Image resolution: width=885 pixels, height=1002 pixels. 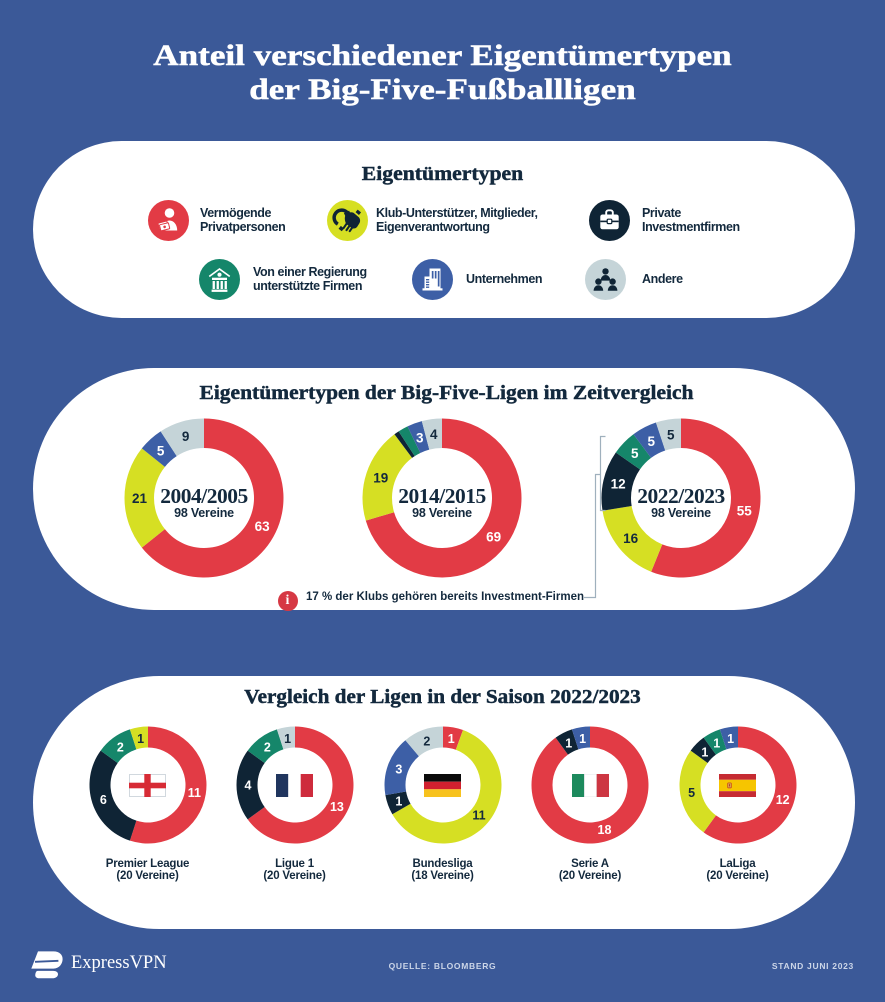 What do you see at coordinates (336, 807) in the screenshot?
I see `svg-text: 13` at bounding box center [336, 807].